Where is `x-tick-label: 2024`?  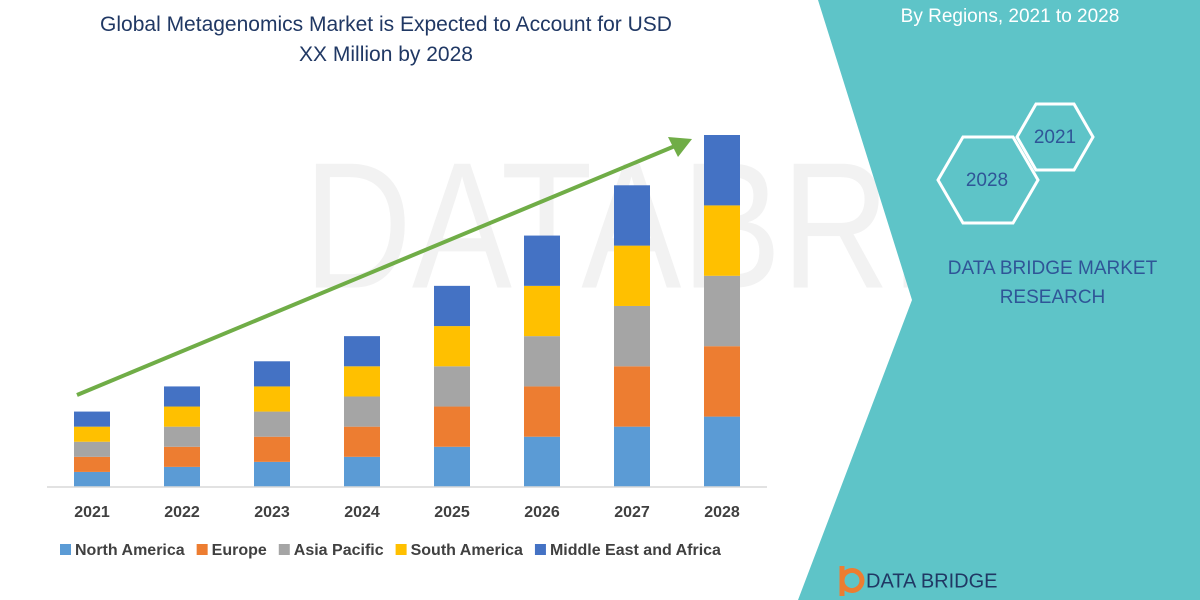 x-tick-label: 2024 is located at coordinates (362, 512).